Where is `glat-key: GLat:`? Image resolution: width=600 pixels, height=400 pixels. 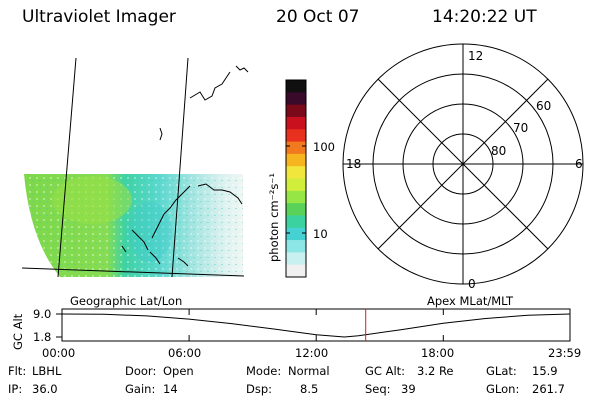
glat-key: GLat: is located at coordinates (501, 371).